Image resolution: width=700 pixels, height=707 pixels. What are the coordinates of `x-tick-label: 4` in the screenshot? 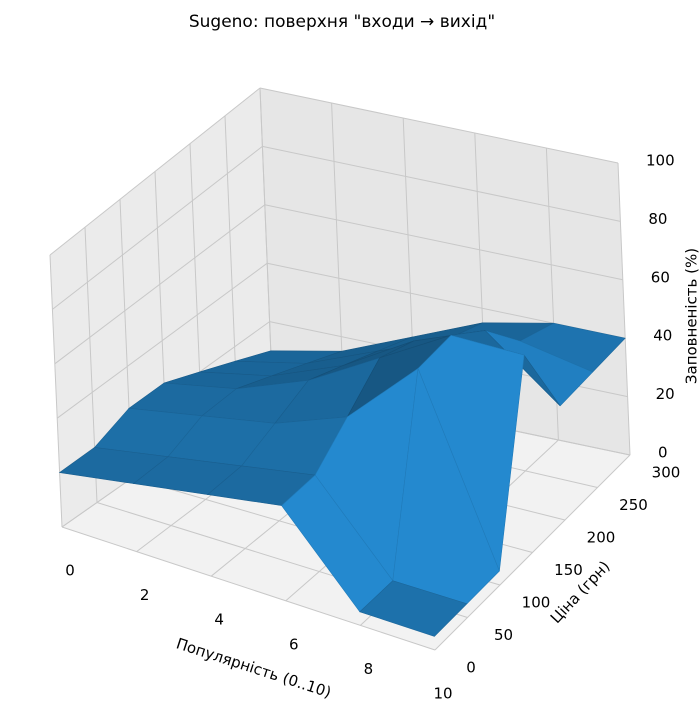 It's located at (219, 620).